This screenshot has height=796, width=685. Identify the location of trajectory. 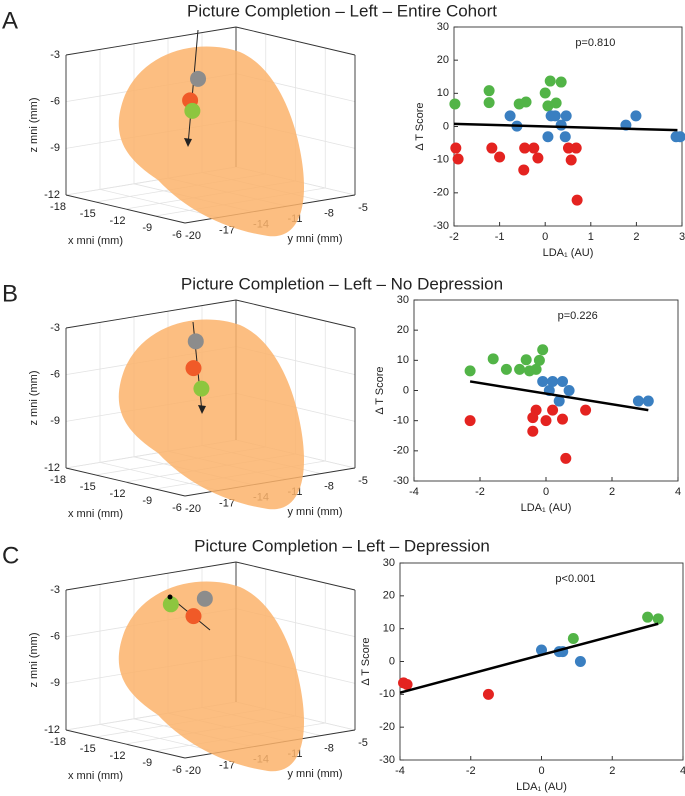
(193, 87).